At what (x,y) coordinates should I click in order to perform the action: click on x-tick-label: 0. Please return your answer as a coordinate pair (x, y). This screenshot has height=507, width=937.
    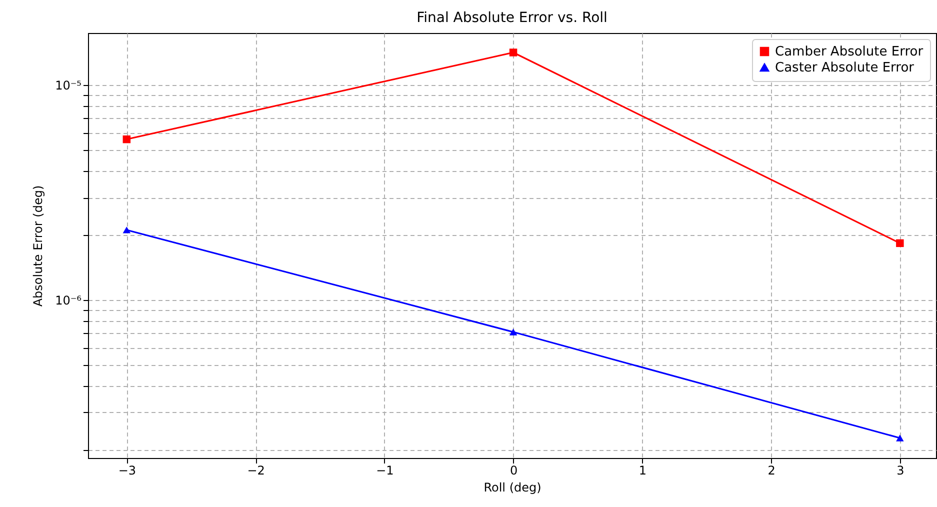
    Looking at the image, I should click on (514, 471).